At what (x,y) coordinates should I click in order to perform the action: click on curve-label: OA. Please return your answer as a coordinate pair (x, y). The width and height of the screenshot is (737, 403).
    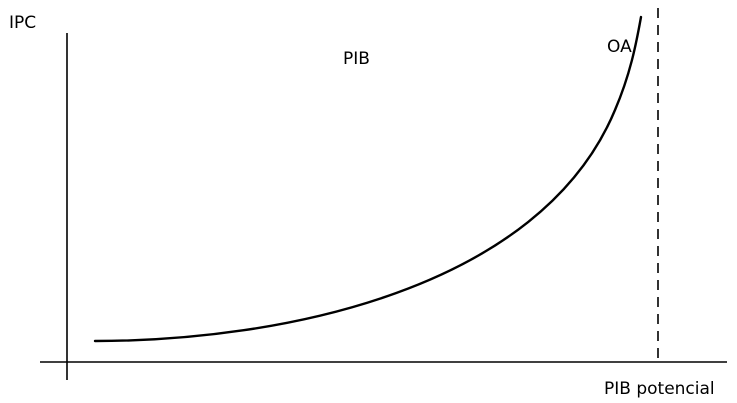
    Looking at the image, I should click on (619, 47).